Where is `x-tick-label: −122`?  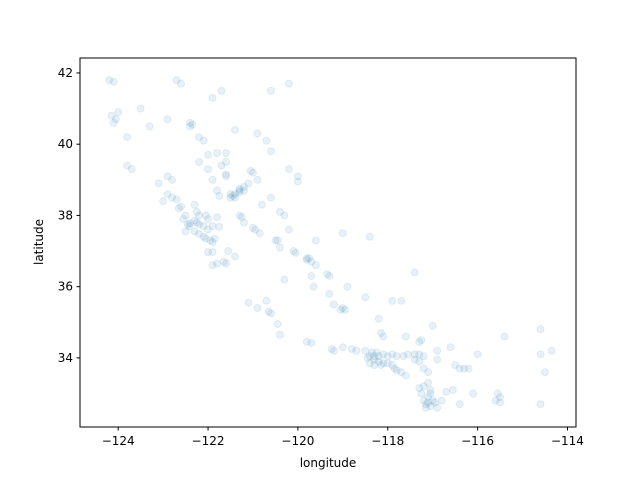
x-tick-label: −122 is located at coordinates (208, 441).